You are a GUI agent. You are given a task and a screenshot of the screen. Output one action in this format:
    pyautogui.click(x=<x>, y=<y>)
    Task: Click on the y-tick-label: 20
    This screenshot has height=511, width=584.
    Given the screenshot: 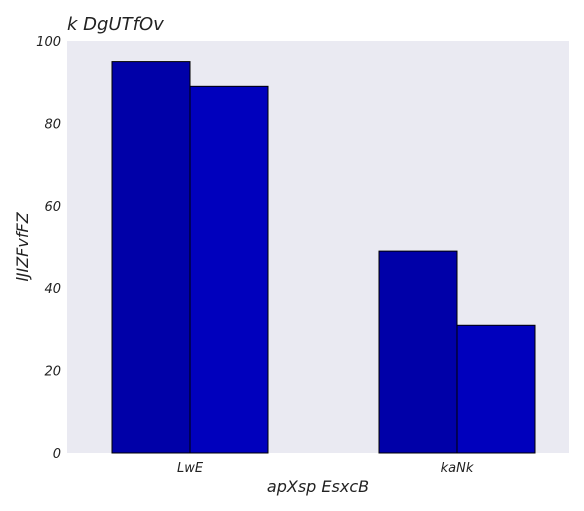 What is the action you would take?
    pyautogui.click(x=52, y=372)
    